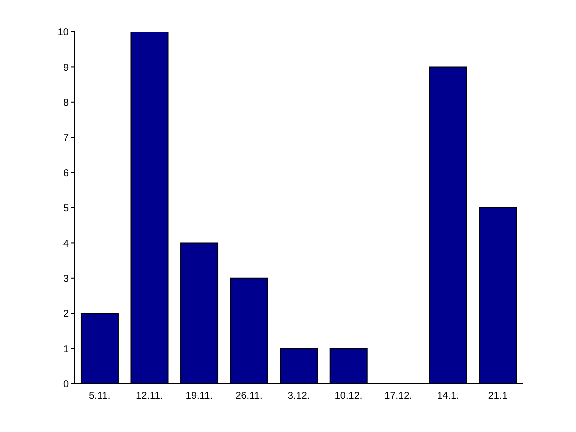 This screenshot has height=432, width=576. What do you see at coordinates (66, 279) in the screenshot?
I see `y-tick-label: 3` at bounding box center [66, 279].